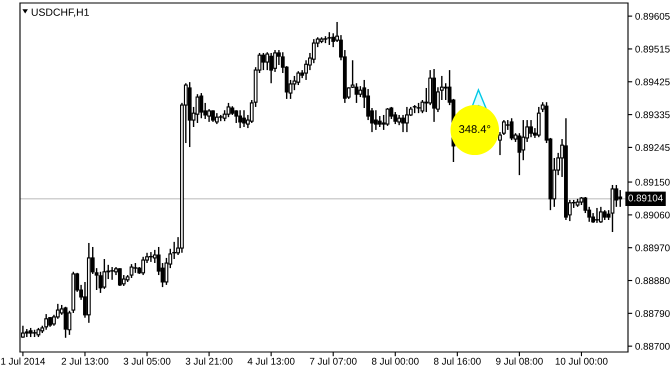 Image resolution: width=672 pixels, height=370 pixels. Describe the element at coordinates (85, 361) in the screenshot. I see `x-tick-label: 2 Jul 13:00` at that location.